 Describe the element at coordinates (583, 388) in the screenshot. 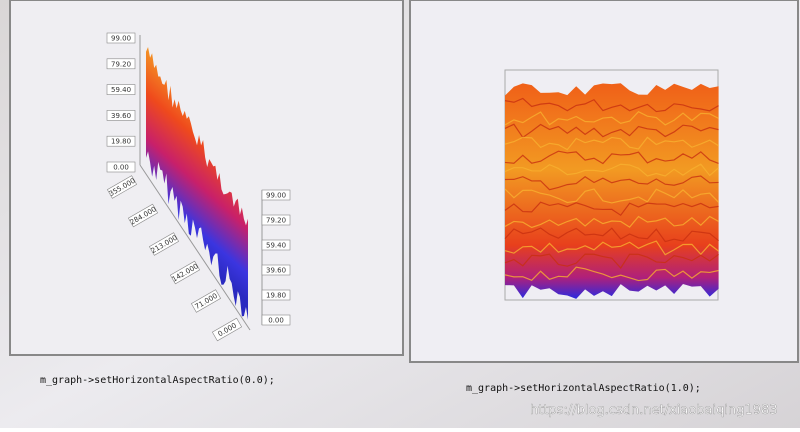

I see `caption: m_graph->setHorizontalAspectRatio(1.0);` at that location.